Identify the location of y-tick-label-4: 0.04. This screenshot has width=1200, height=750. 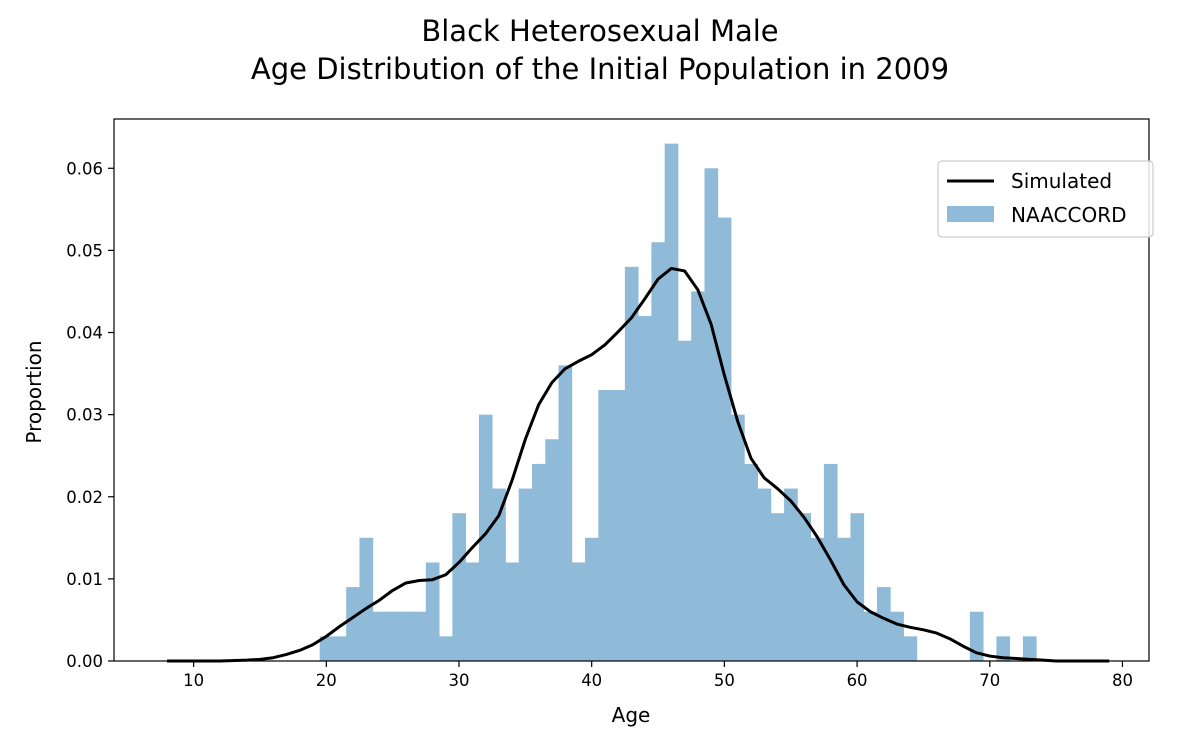
(84, 333).